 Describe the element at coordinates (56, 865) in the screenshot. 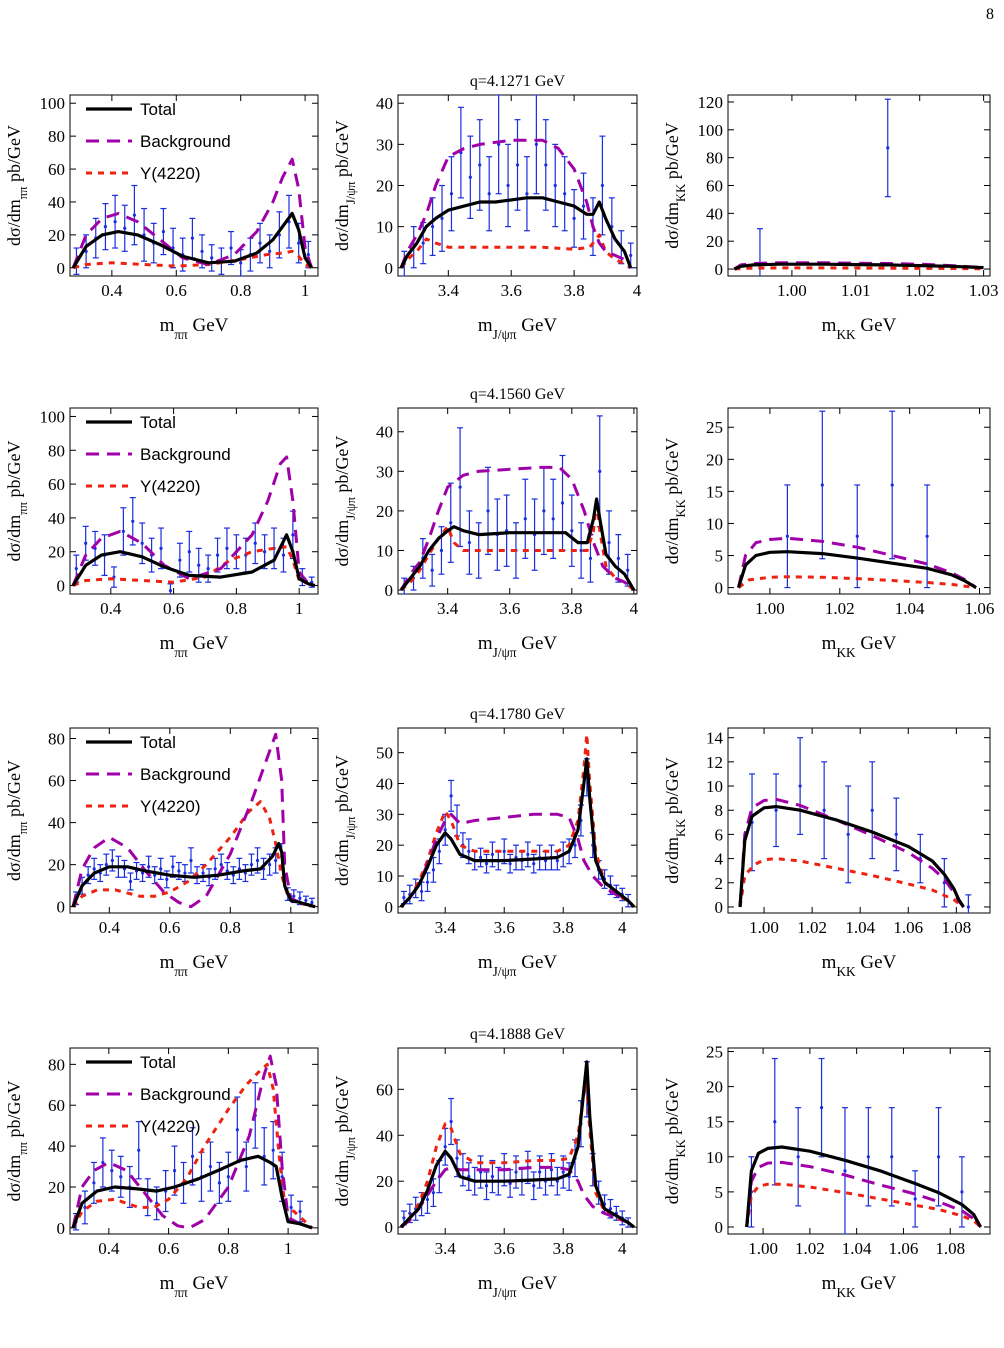

I see `y-tick-label: 20` at that location.